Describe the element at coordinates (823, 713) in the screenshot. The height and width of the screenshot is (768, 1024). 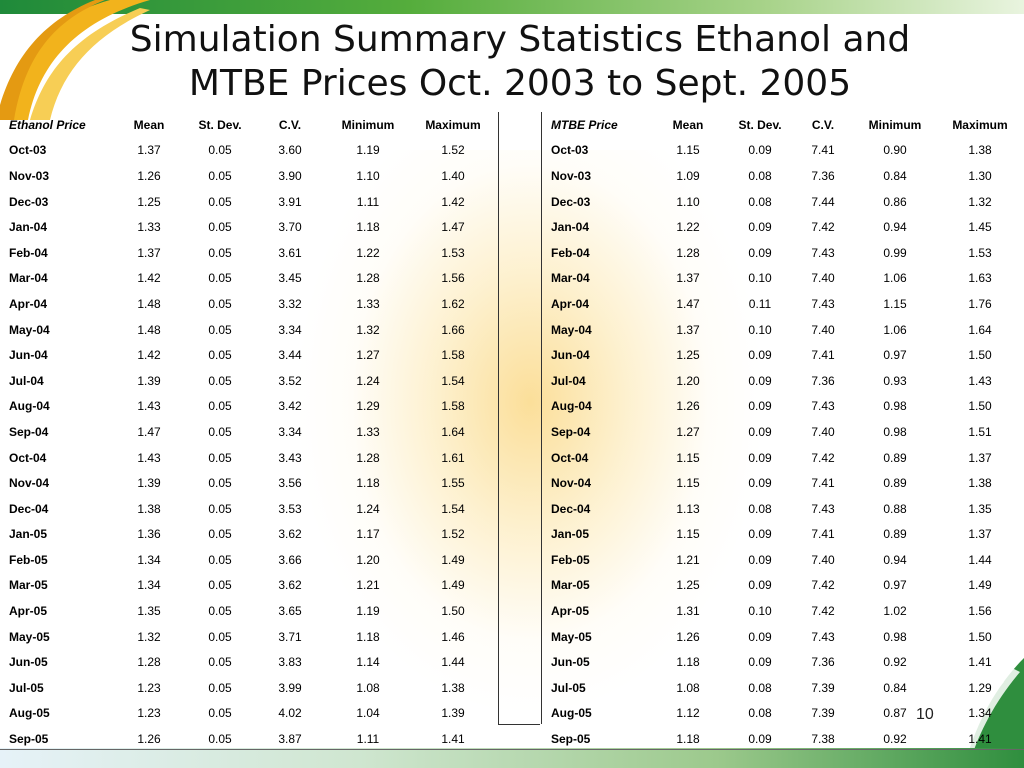
I see `cell-cv: 7.39` at that location.